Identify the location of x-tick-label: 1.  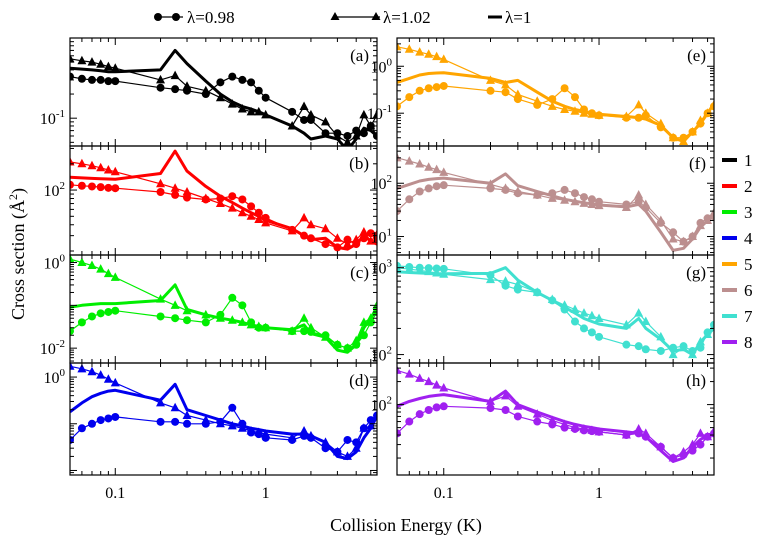
(266, 493).